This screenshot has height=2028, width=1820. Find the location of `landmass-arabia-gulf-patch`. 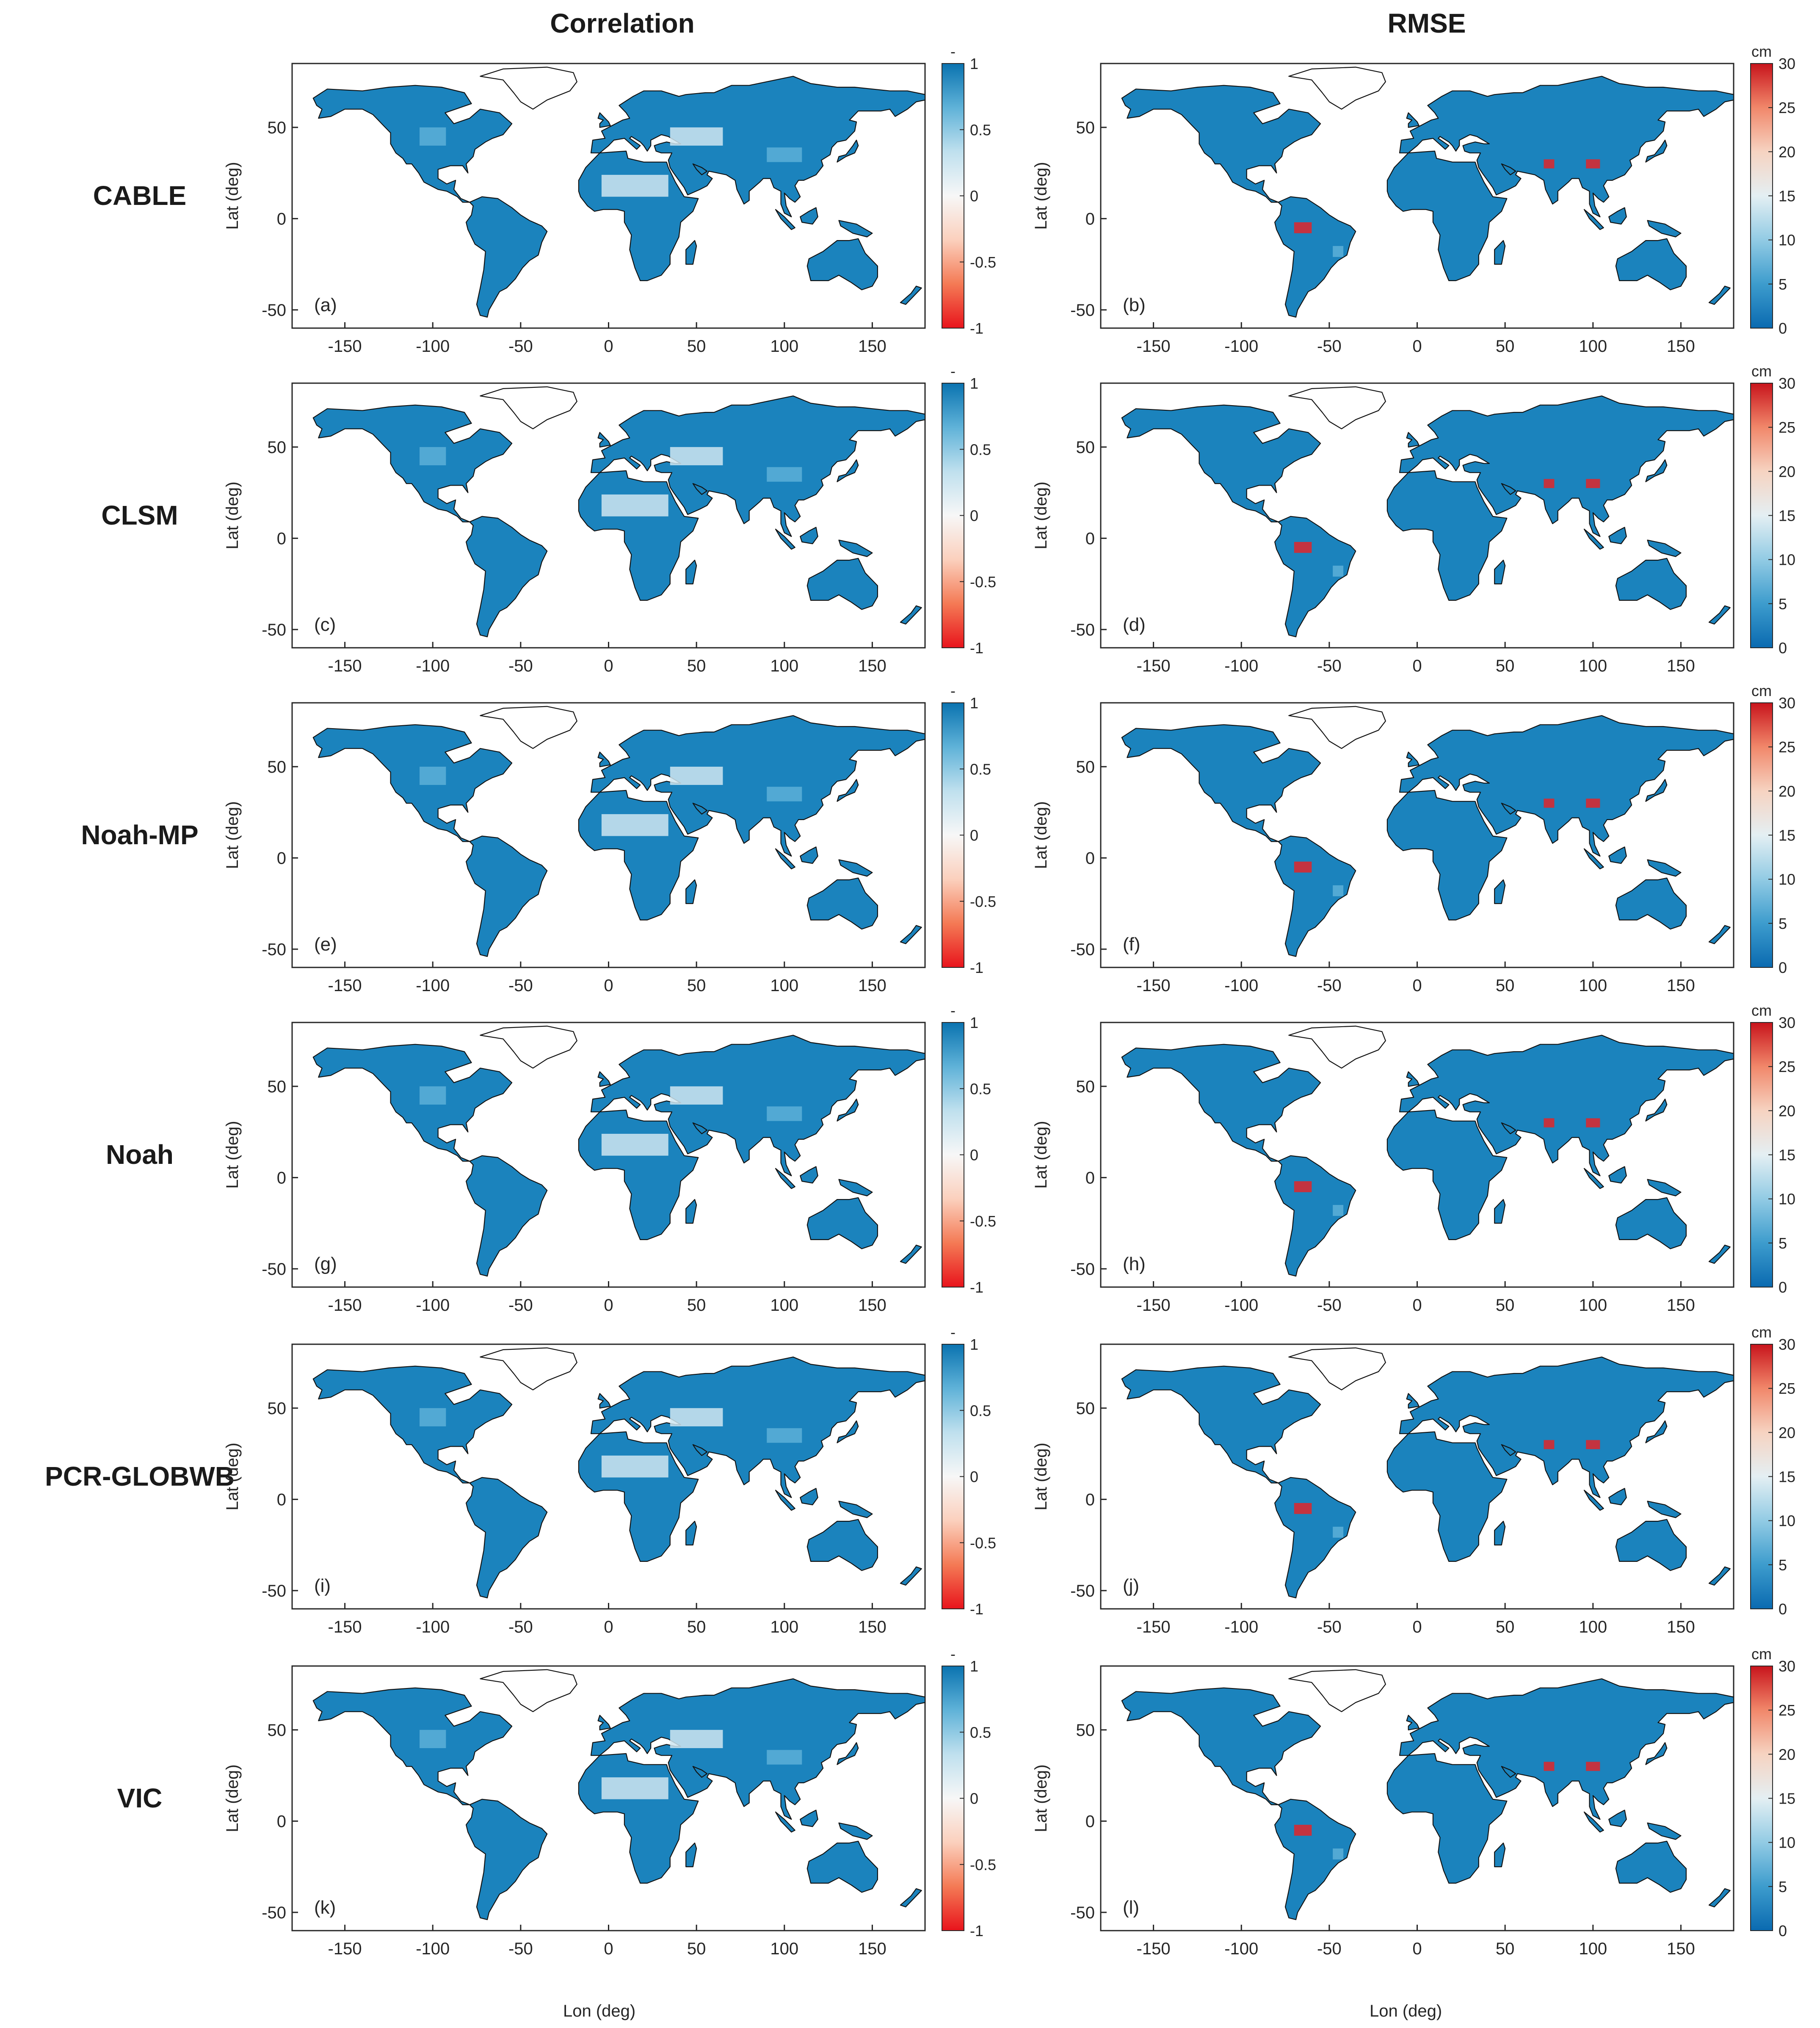

landmass-arabia-gulf-patch is located at coordinates (1509, 1772).